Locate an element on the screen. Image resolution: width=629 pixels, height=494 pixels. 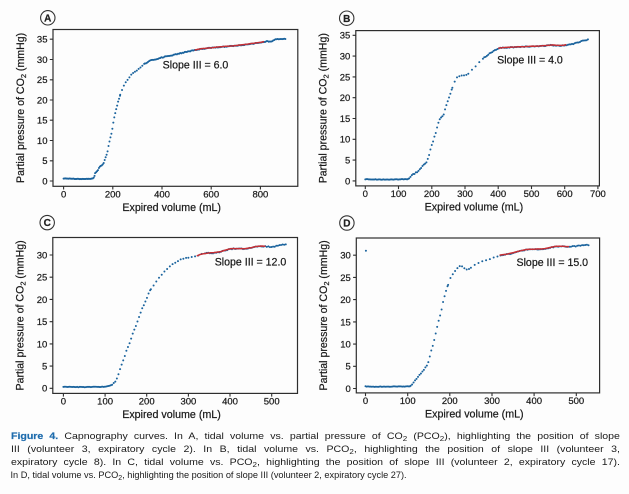
svg-text: 700 is located at coordinates (598, 194).